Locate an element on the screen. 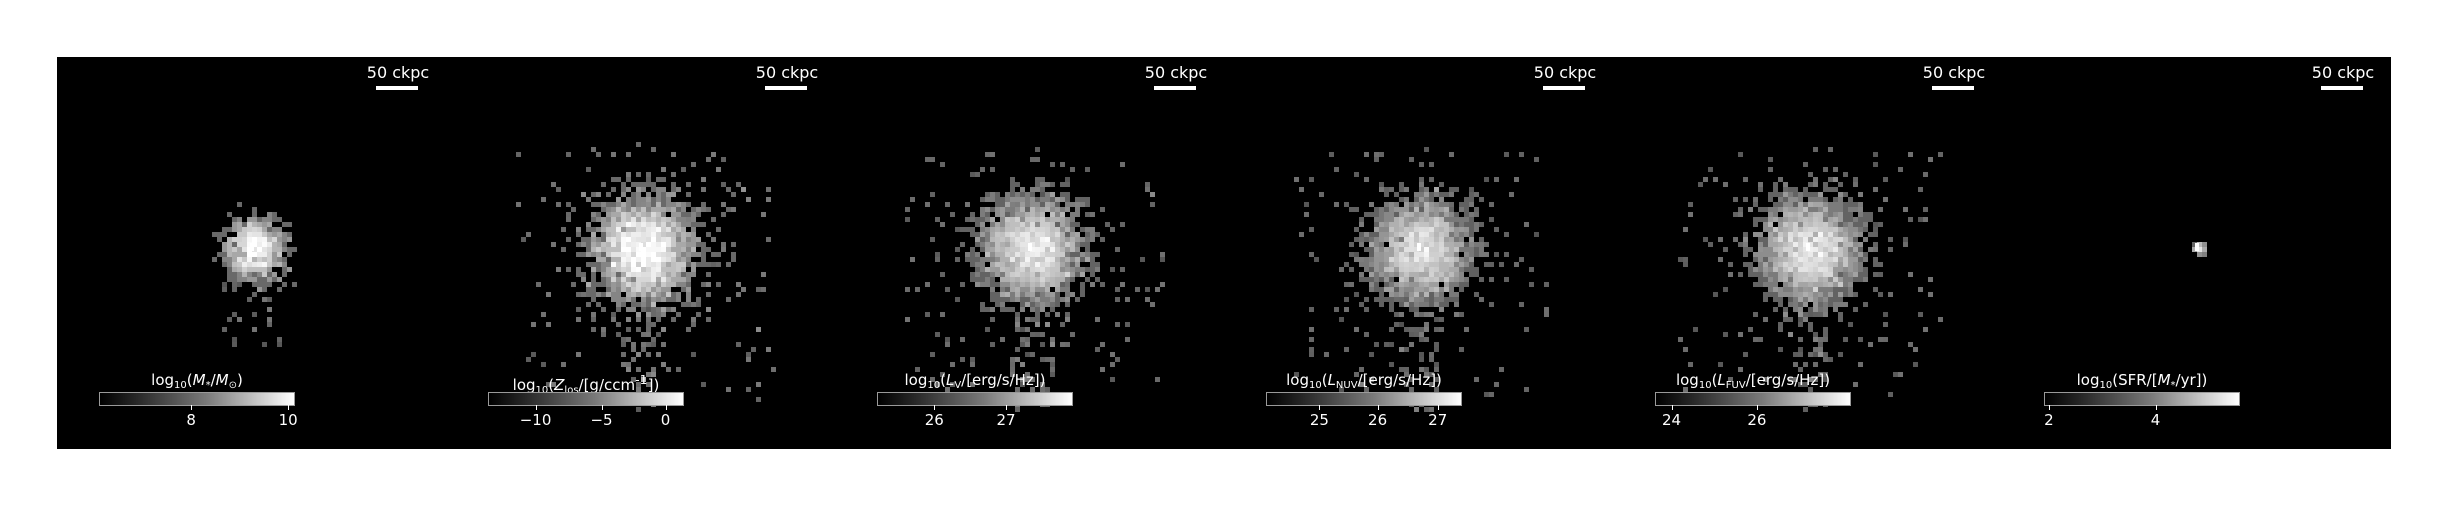  colorbar-tick-label: 4 is located at coordinates (2155, 420).